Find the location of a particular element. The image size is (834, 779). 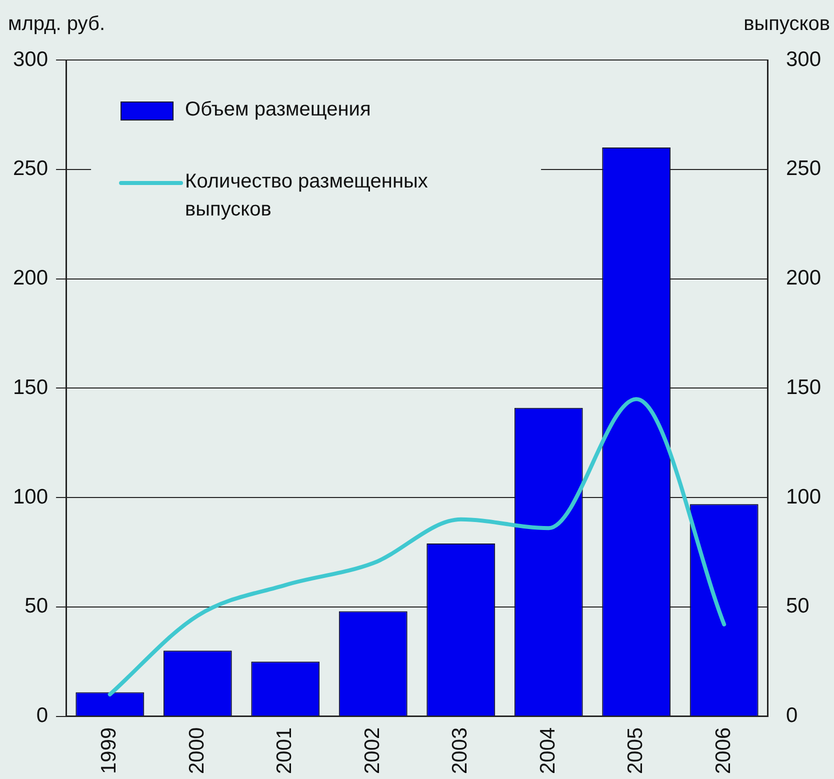

x-tick-label: 2004 is located at coordinates (548, 750).